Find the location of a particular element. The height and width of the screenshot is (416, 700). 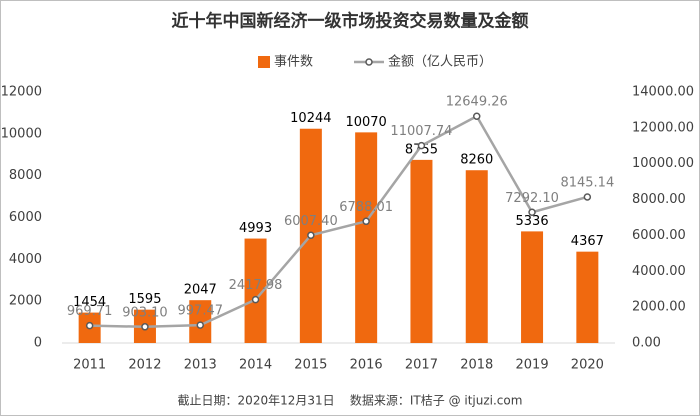

line-value-label: 2417.98 is located at coordinates (256, 285).